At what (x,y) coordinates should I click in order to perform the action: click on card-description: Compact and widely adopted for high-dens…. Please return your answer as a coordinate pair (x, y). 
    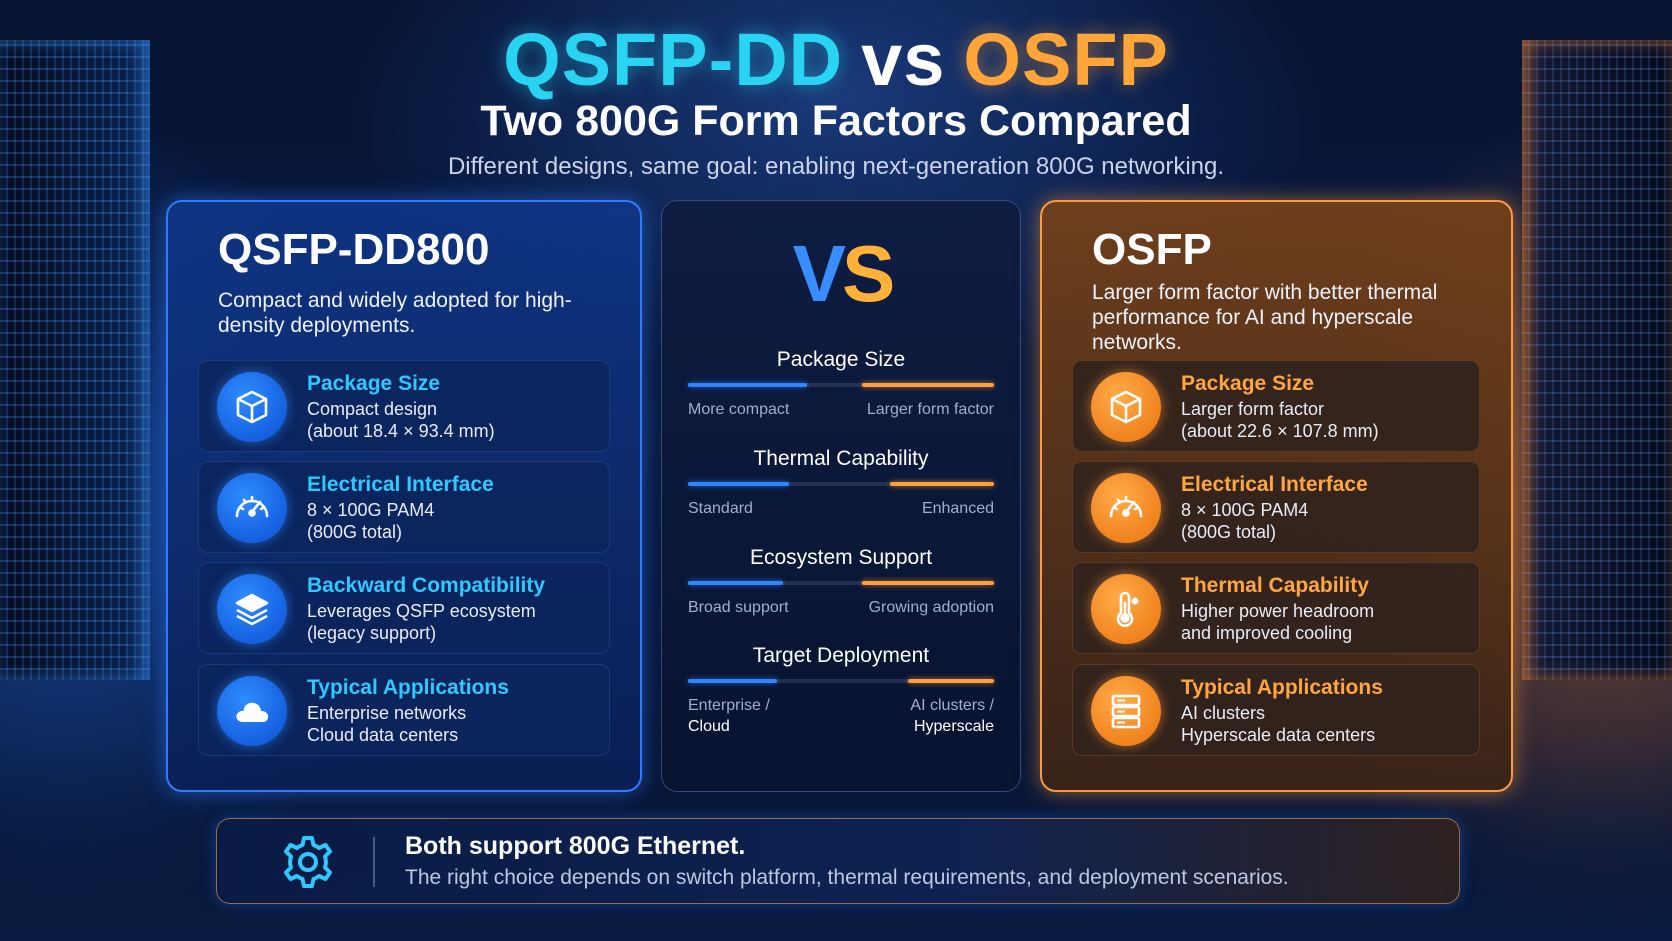
    Looking at the image, I should click on (395, 313).